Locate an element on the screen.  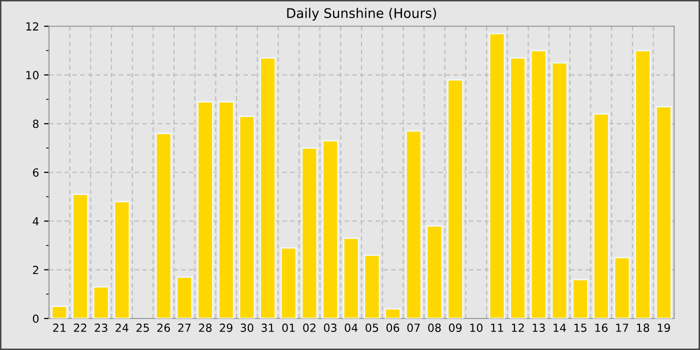
x-tick-label: 06 is located at coordinates (393, 328).